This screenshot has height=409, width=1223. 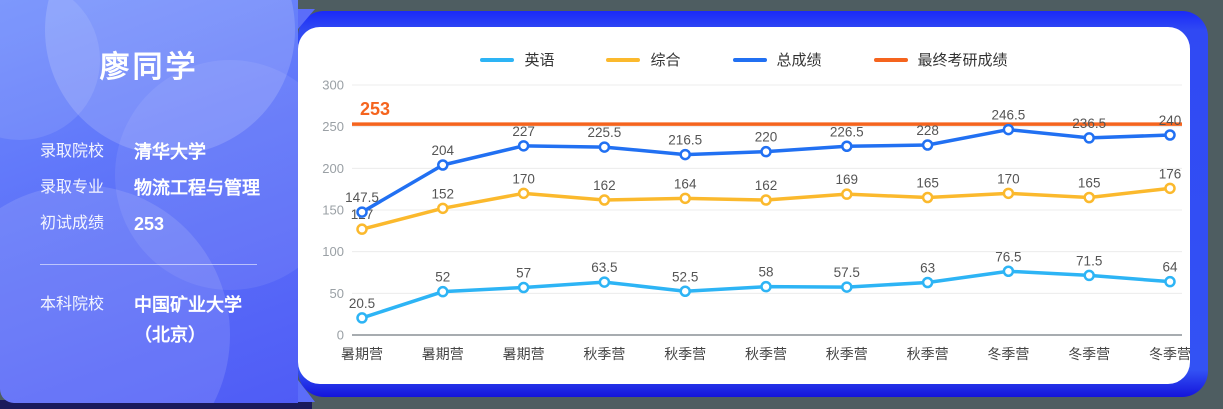 I want to click on legend-item-3: 最终考研成绩, so click(x=940, y=59).